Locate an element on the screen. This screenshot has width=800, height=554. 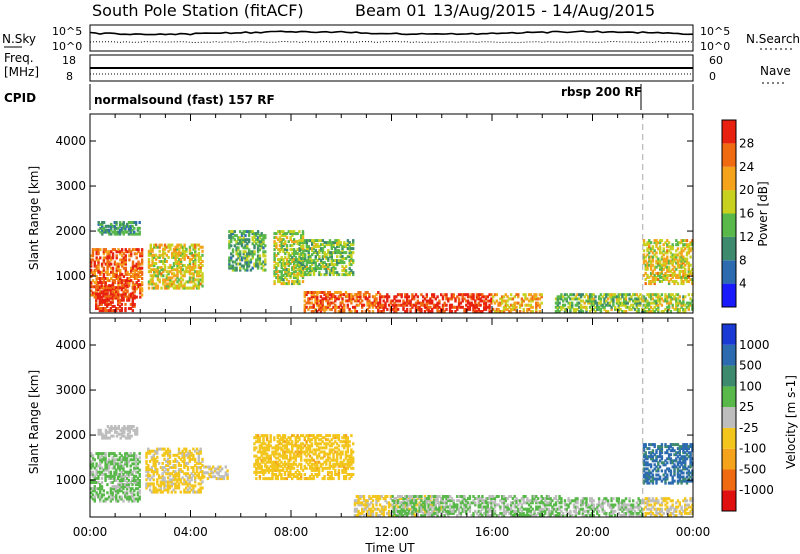
station-title: South Pole Station (fitACF) is located at coordinates (198, 10).